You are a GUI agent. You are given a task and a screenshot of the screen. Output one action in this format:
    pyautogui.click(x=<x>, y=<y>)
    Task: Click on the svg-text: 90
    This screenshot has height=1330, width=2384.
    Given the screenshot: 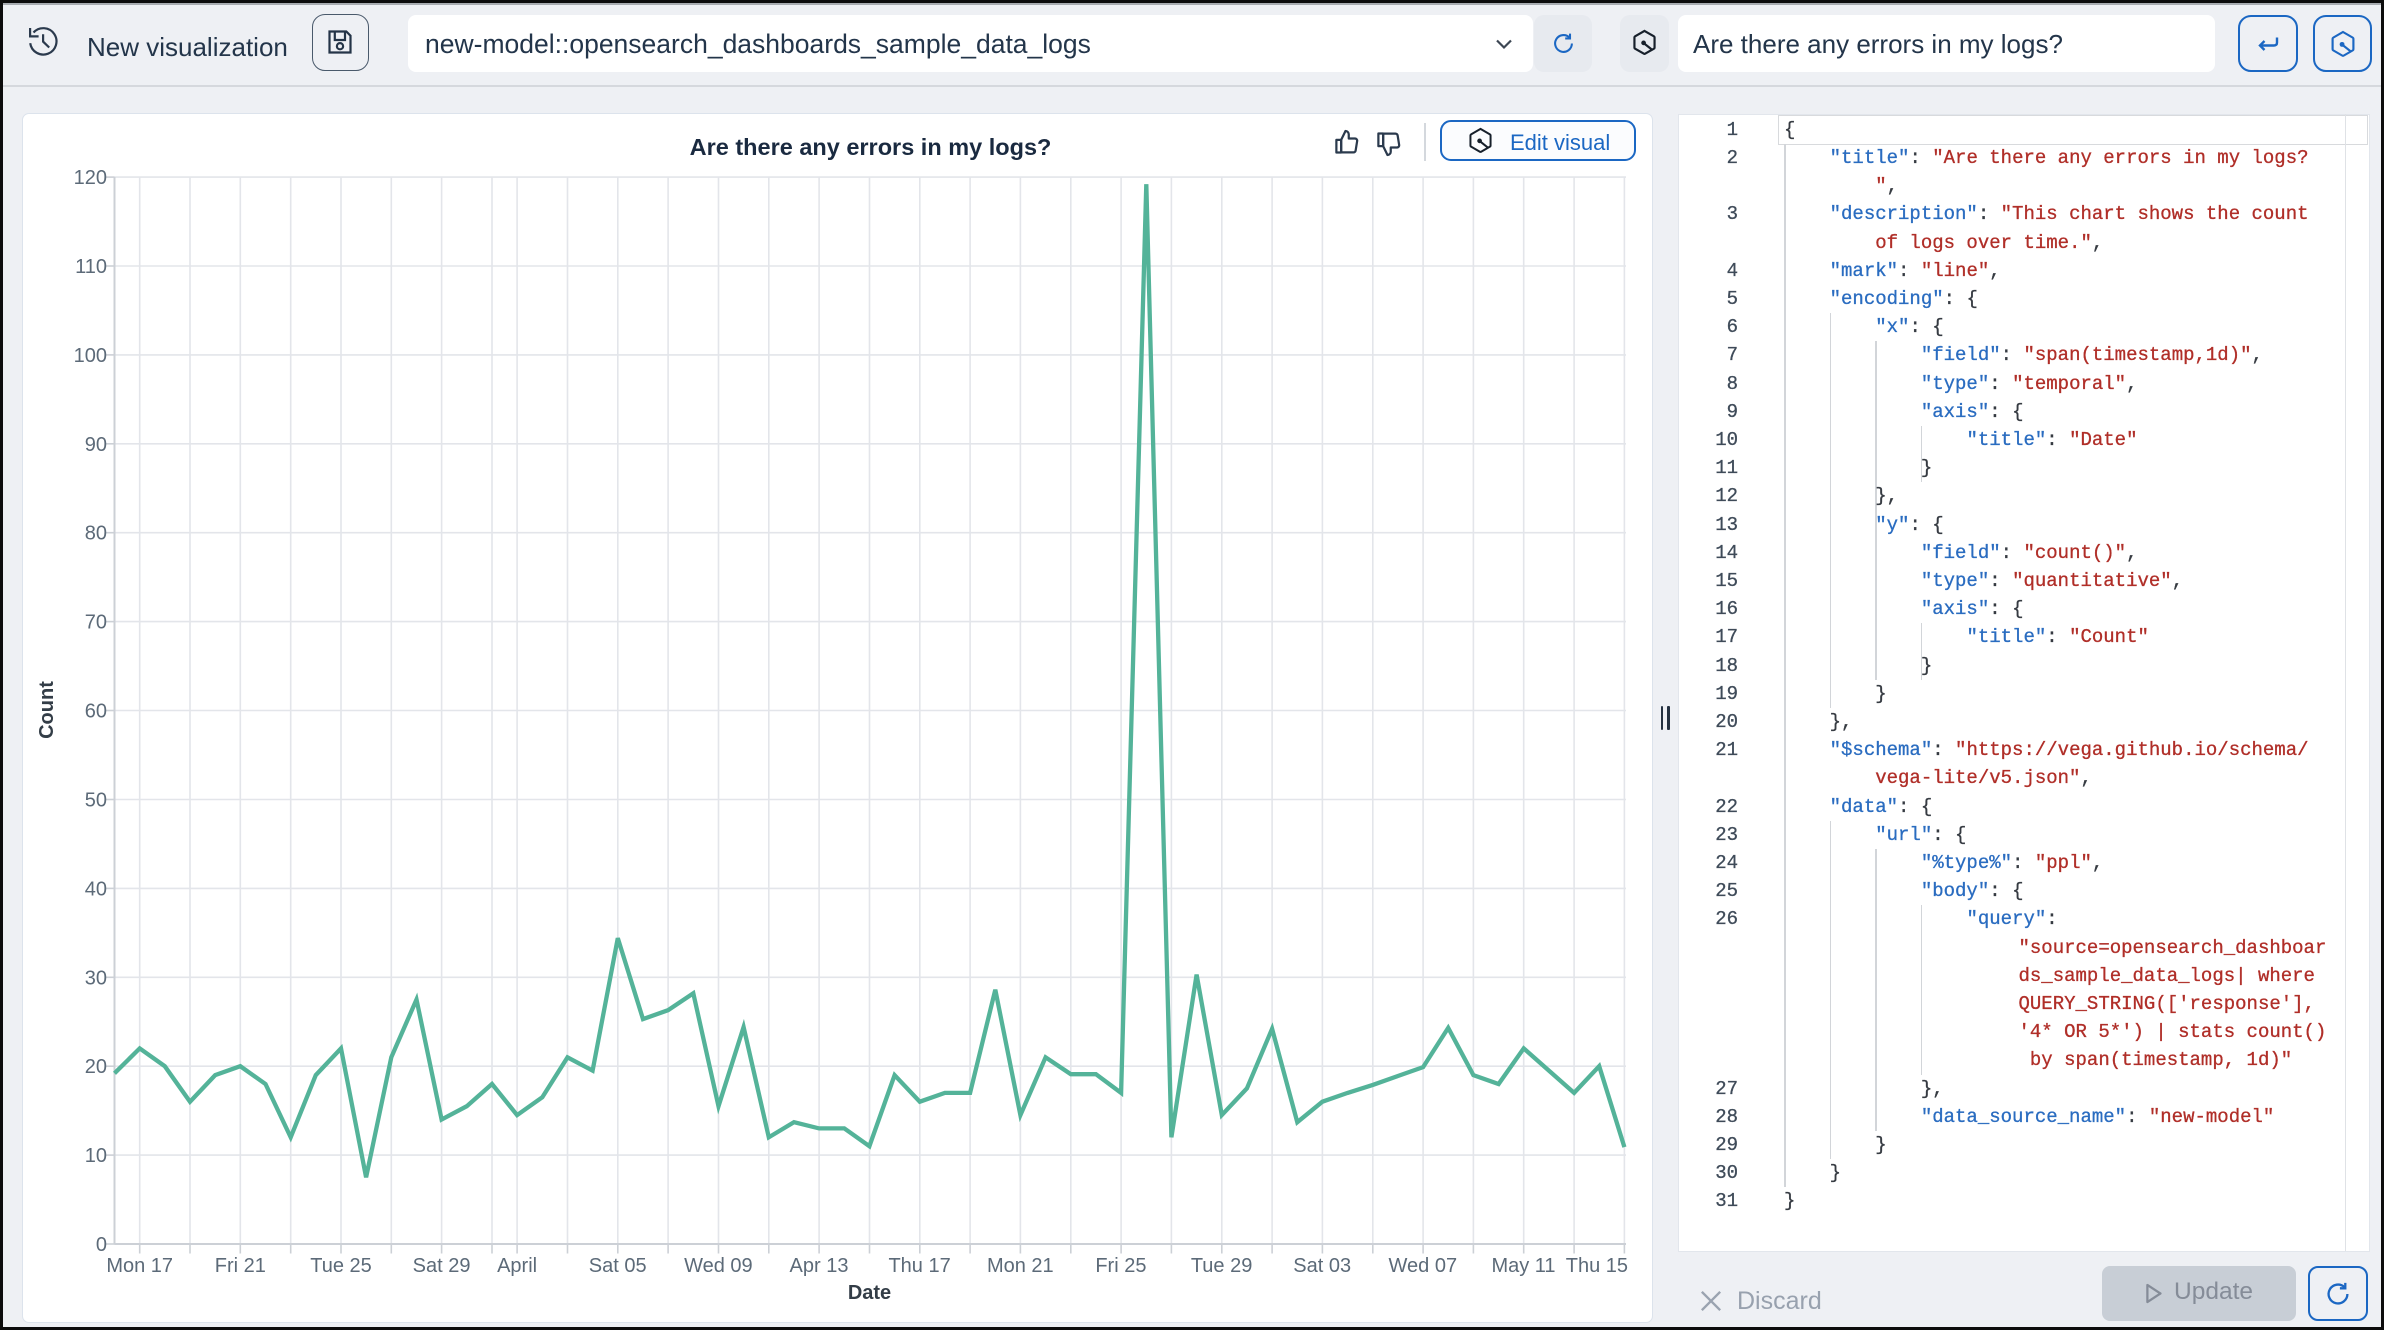 What is the action you would take?
    pyautogui.click(x=96, y=445)
    